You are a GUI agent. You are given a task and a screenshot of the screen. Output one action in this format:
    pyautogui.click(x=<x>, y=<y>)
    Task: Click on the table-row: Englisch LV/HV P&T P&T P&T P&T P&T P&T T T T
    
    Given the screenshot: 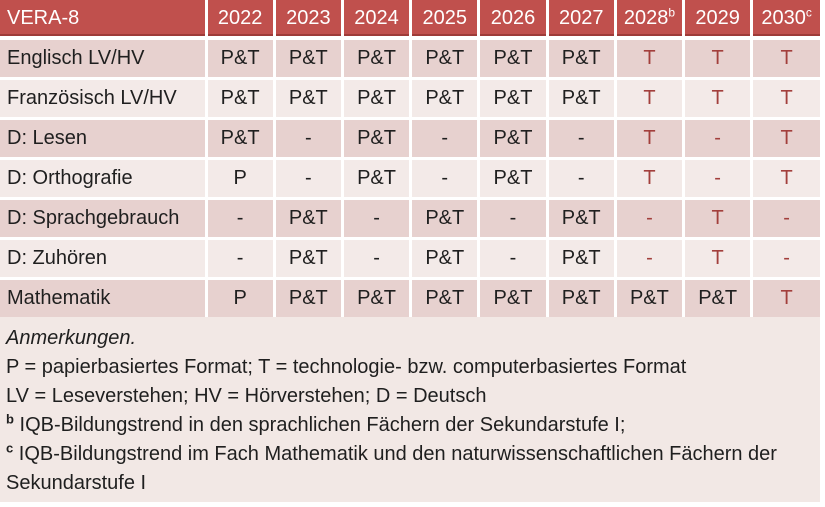 What is the action you would take?
    pyautogui.click(x=410, y=59)
    